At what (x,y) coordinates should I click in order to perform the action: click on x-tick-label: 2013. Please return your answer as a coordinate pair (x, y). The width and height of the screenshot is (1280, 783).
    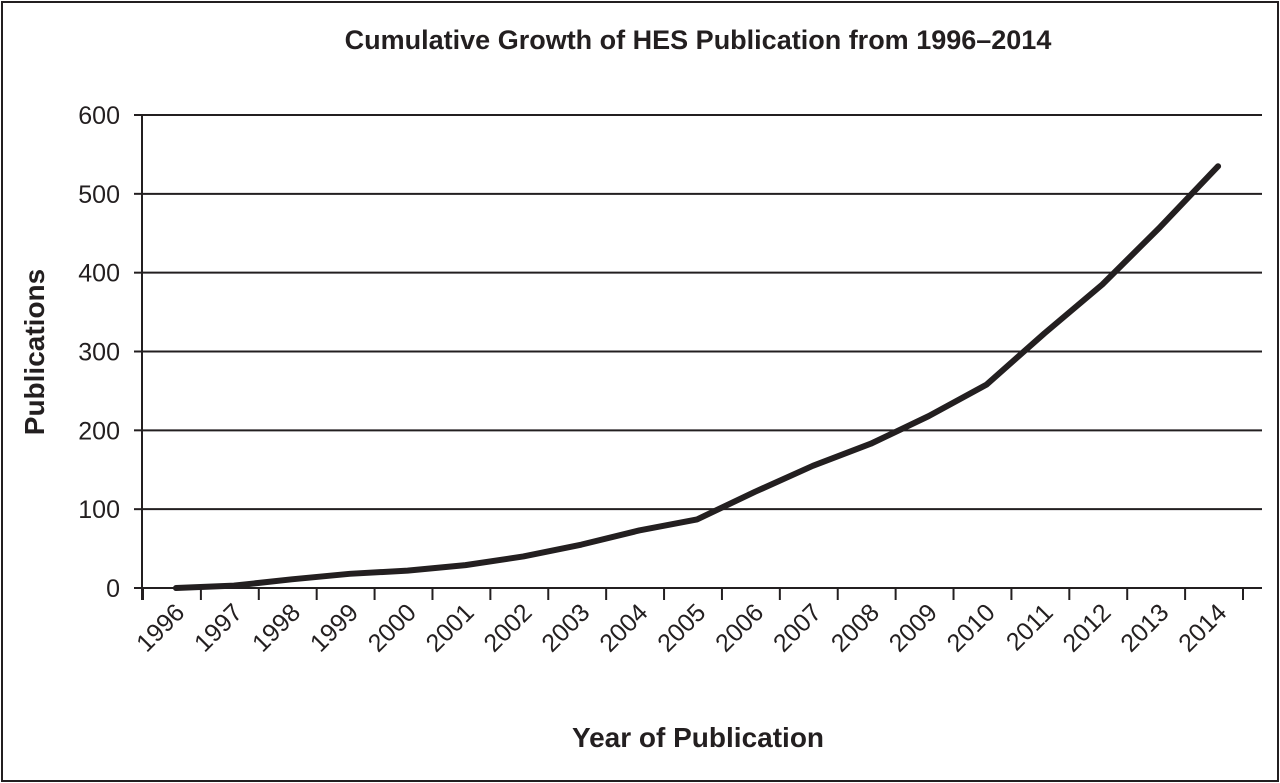
    Looking at the image, I should click on (1144, 627).